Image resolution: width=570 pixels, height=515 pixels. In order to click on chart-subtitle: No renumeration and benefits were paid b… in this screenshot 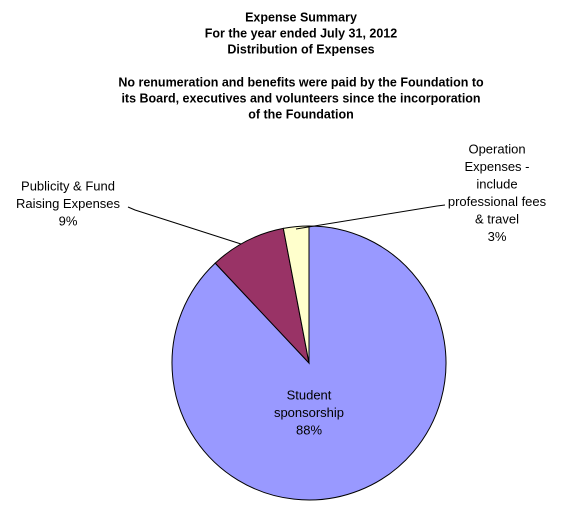, I will do `click(301, 82)`.